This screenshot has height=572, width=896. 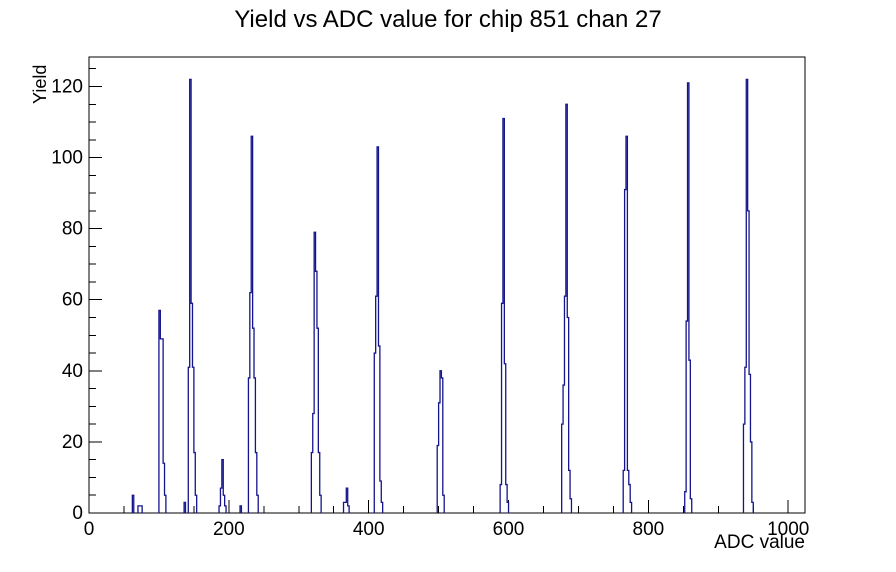 What do you see at coordinates (509, 529) in the screenshot?
I see `x-tick-label: 600` at bounding box center [509, 529].